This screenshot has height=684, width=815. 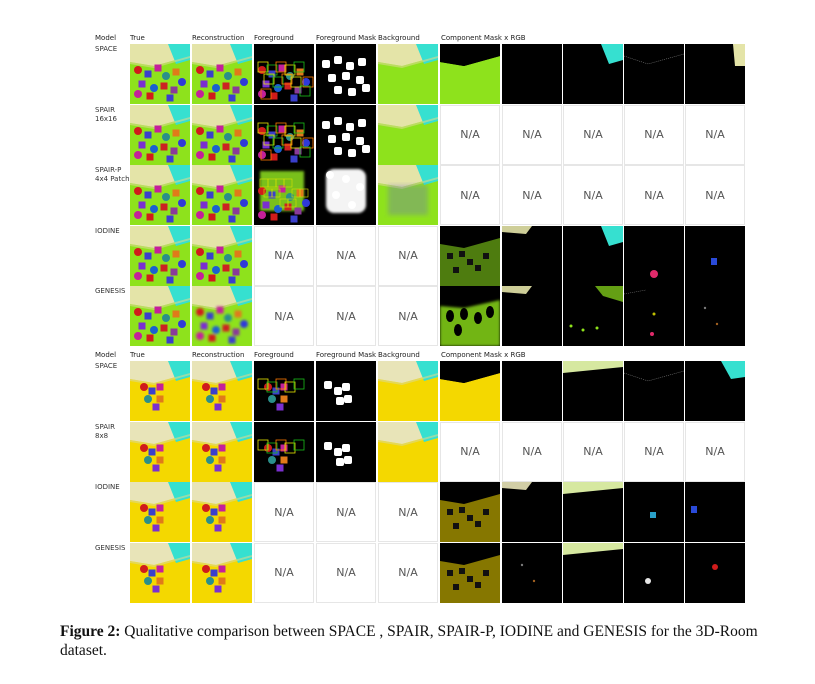 What do you see at coordinates (105, 431) in the screenshot?
I see `model-label: SPAIR 8x8` at bounding box center [105, 431].